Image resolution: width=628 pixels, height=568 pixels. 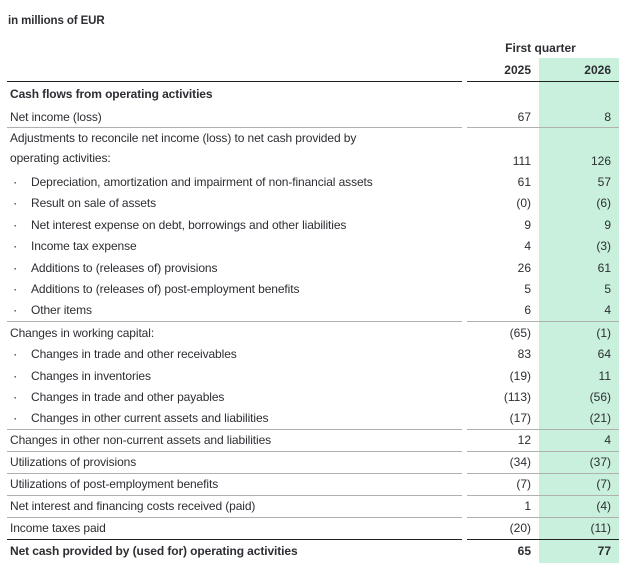 I want to click on value-2025: (65), so click(x=520, y=332).